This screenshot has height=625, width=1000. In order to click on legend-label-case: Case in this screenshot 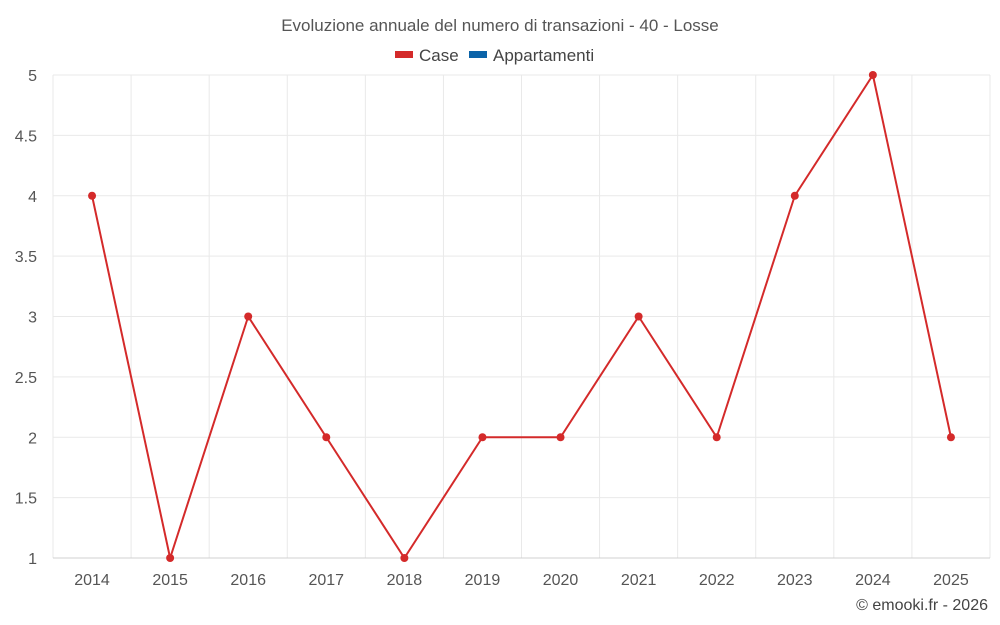, I will do `click(439, 55)`.